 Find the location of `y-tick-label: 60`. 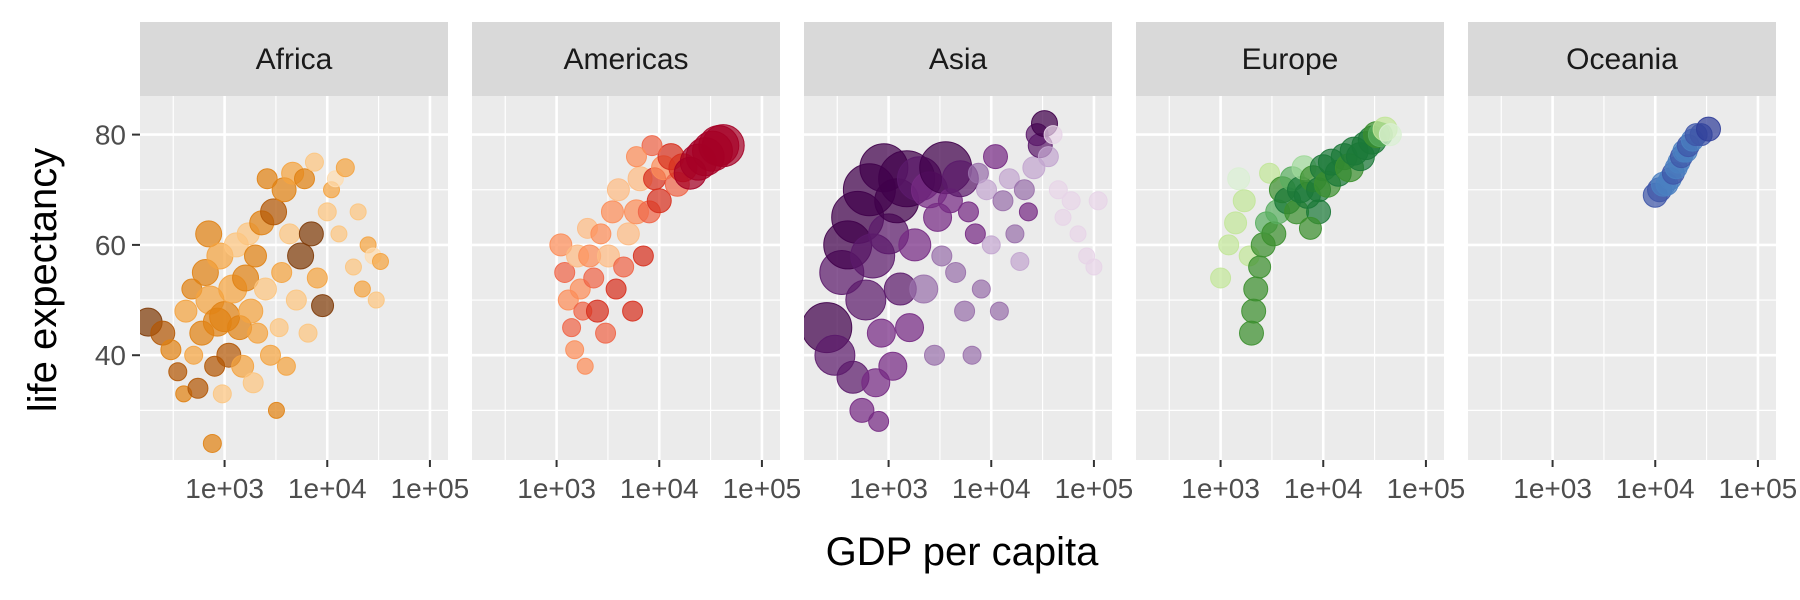

y-tick-label: 60 is located at coordinates (110, 245).